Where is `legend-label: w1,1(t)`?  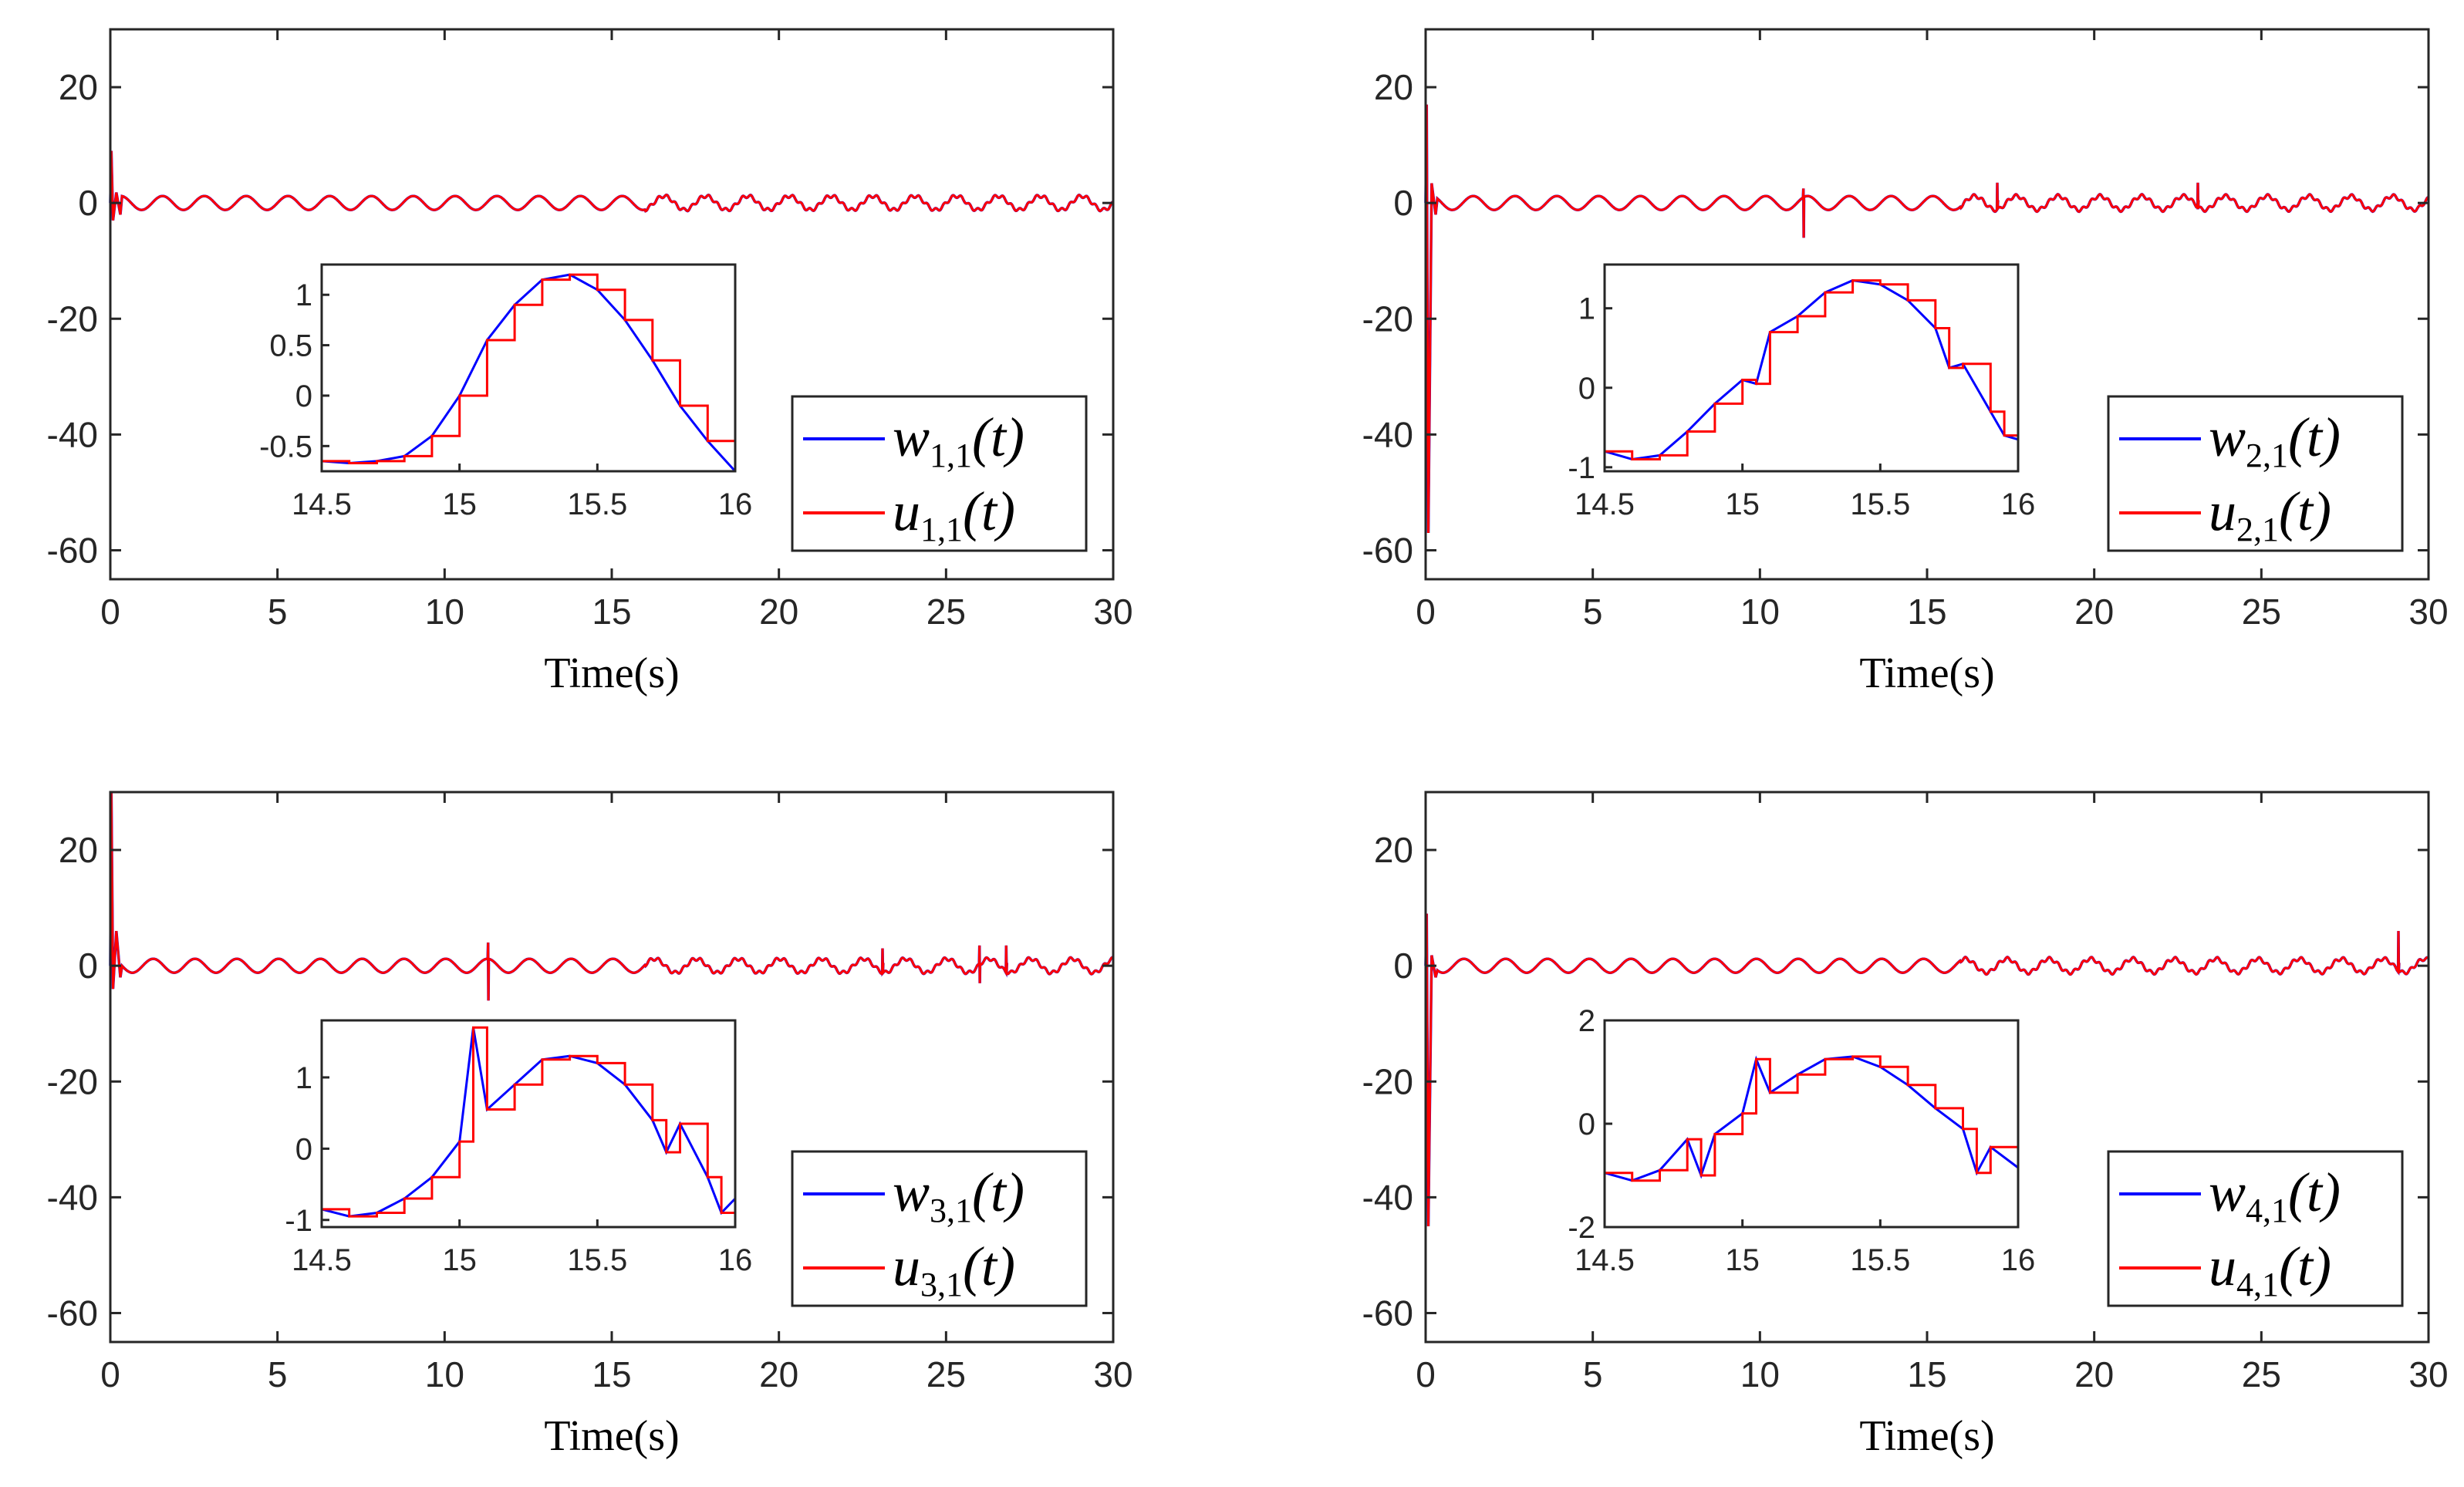 legend-label: w1,1(t) is located at coordinates (958, 440).